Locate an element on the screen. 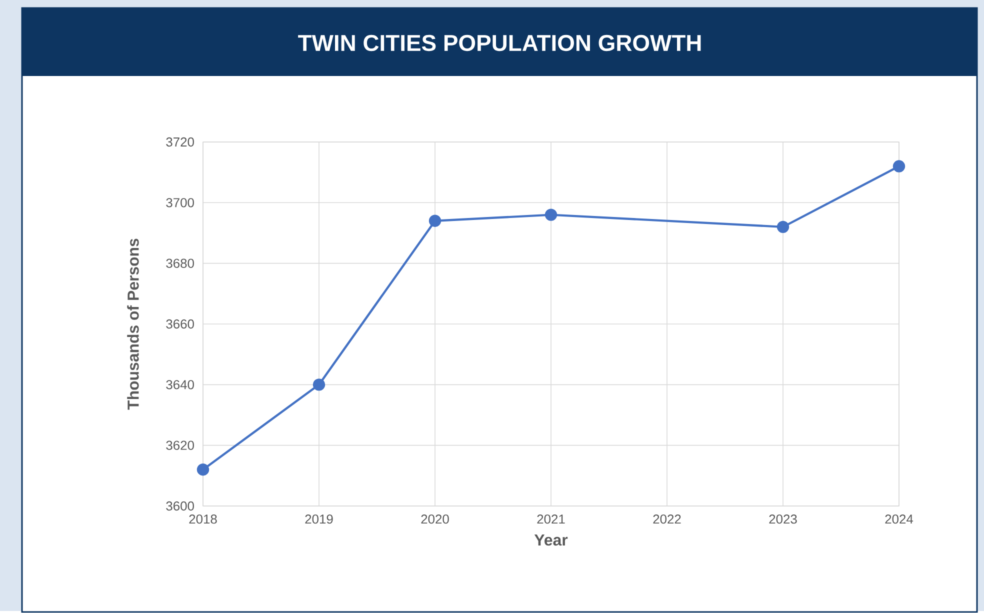 Image resolution: width=984 pixels, height=613 pixels. y-tick-label: 3640 is located at coordinates (180, 385).